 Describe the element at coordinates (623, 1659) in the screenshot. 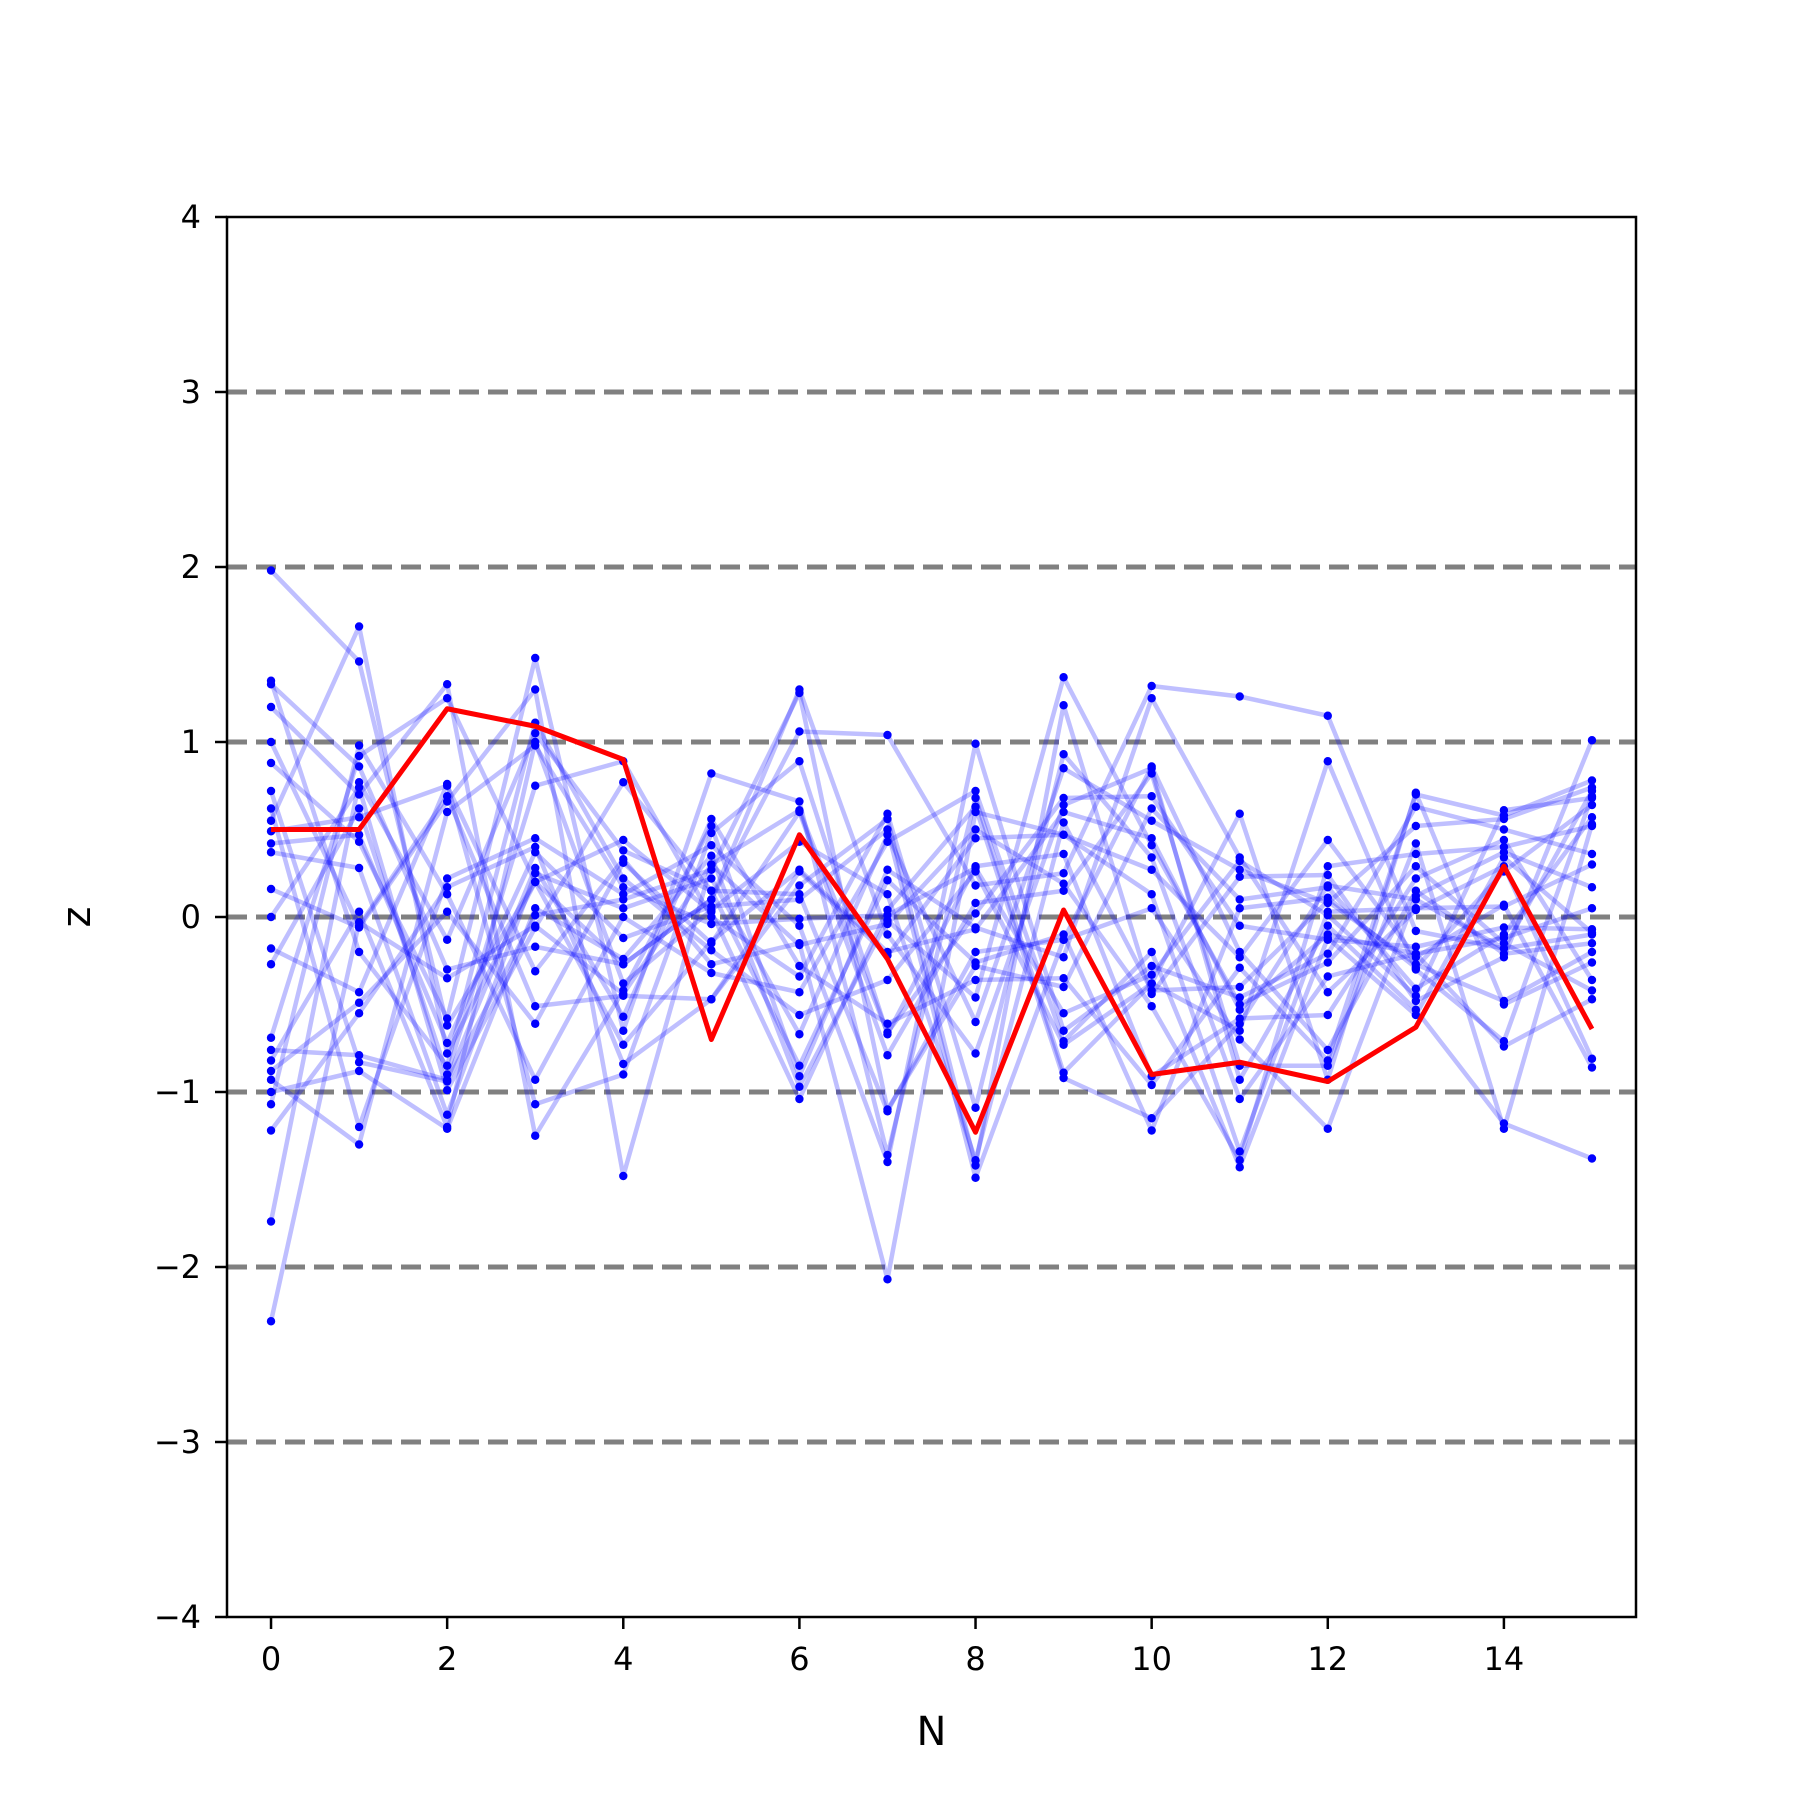

I see `x-tick-label: 4` at that location.